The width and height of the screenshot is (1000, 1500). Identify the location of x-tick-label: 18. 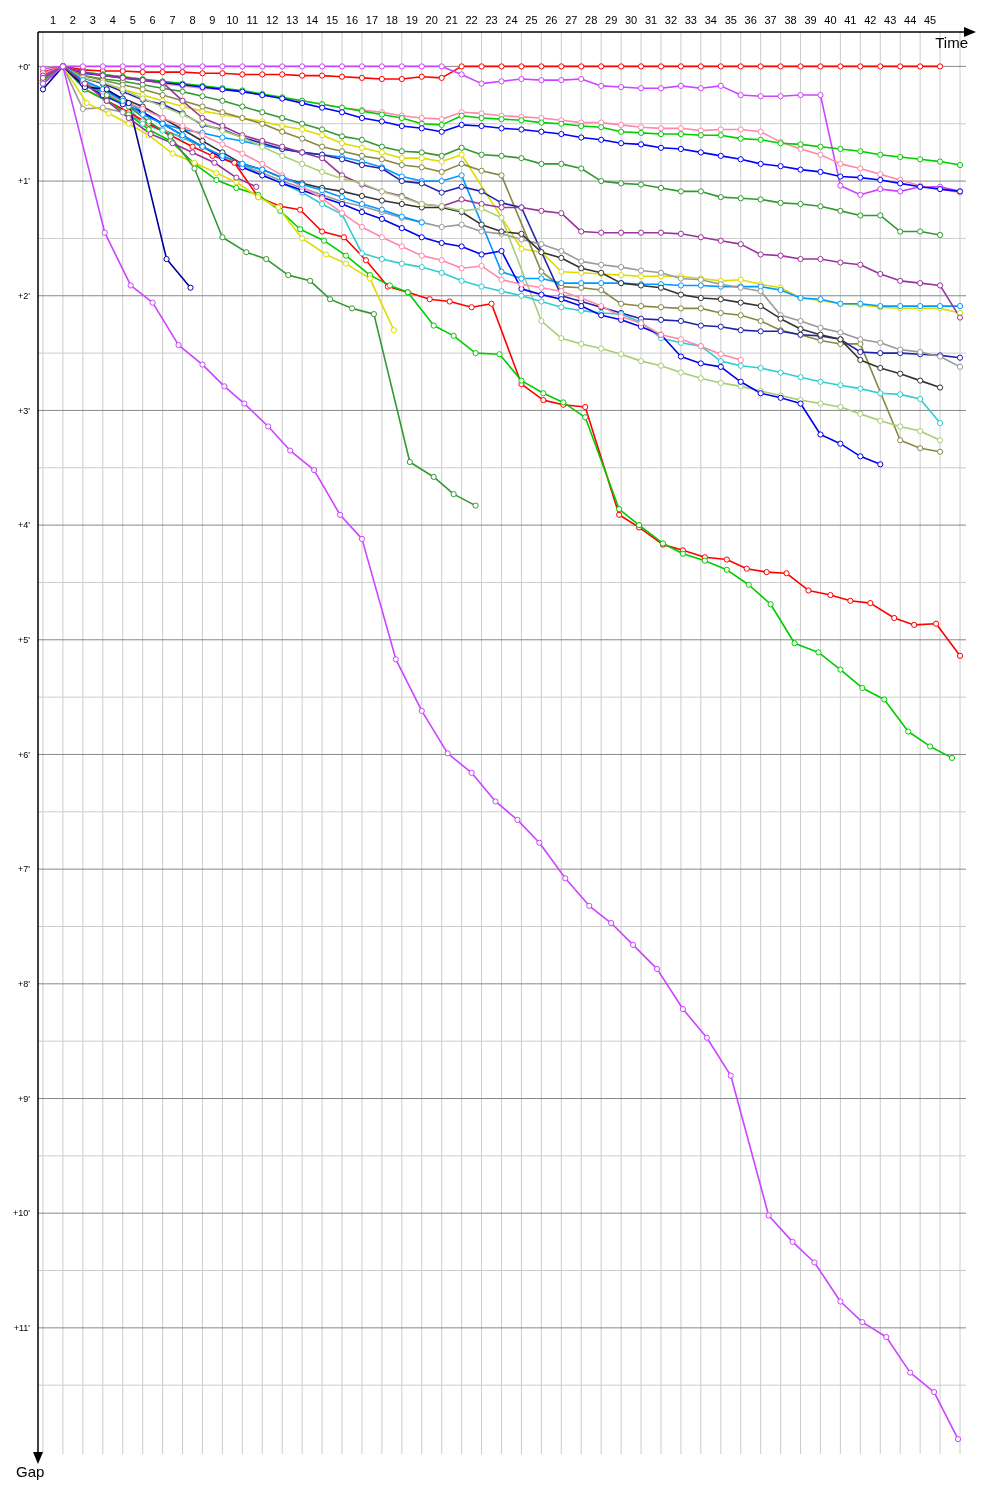
(391, 20).